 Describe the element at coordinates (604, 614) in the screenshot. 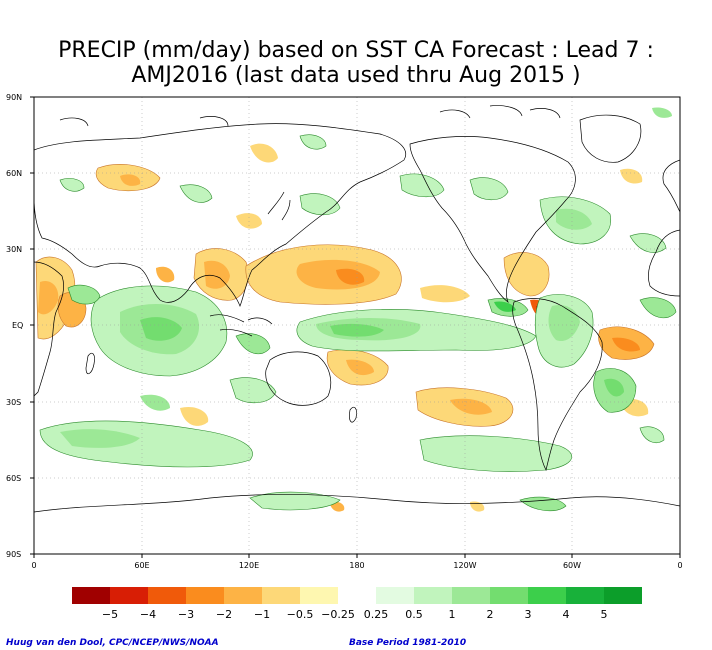

I see `colorbar-label: 5` at that location.